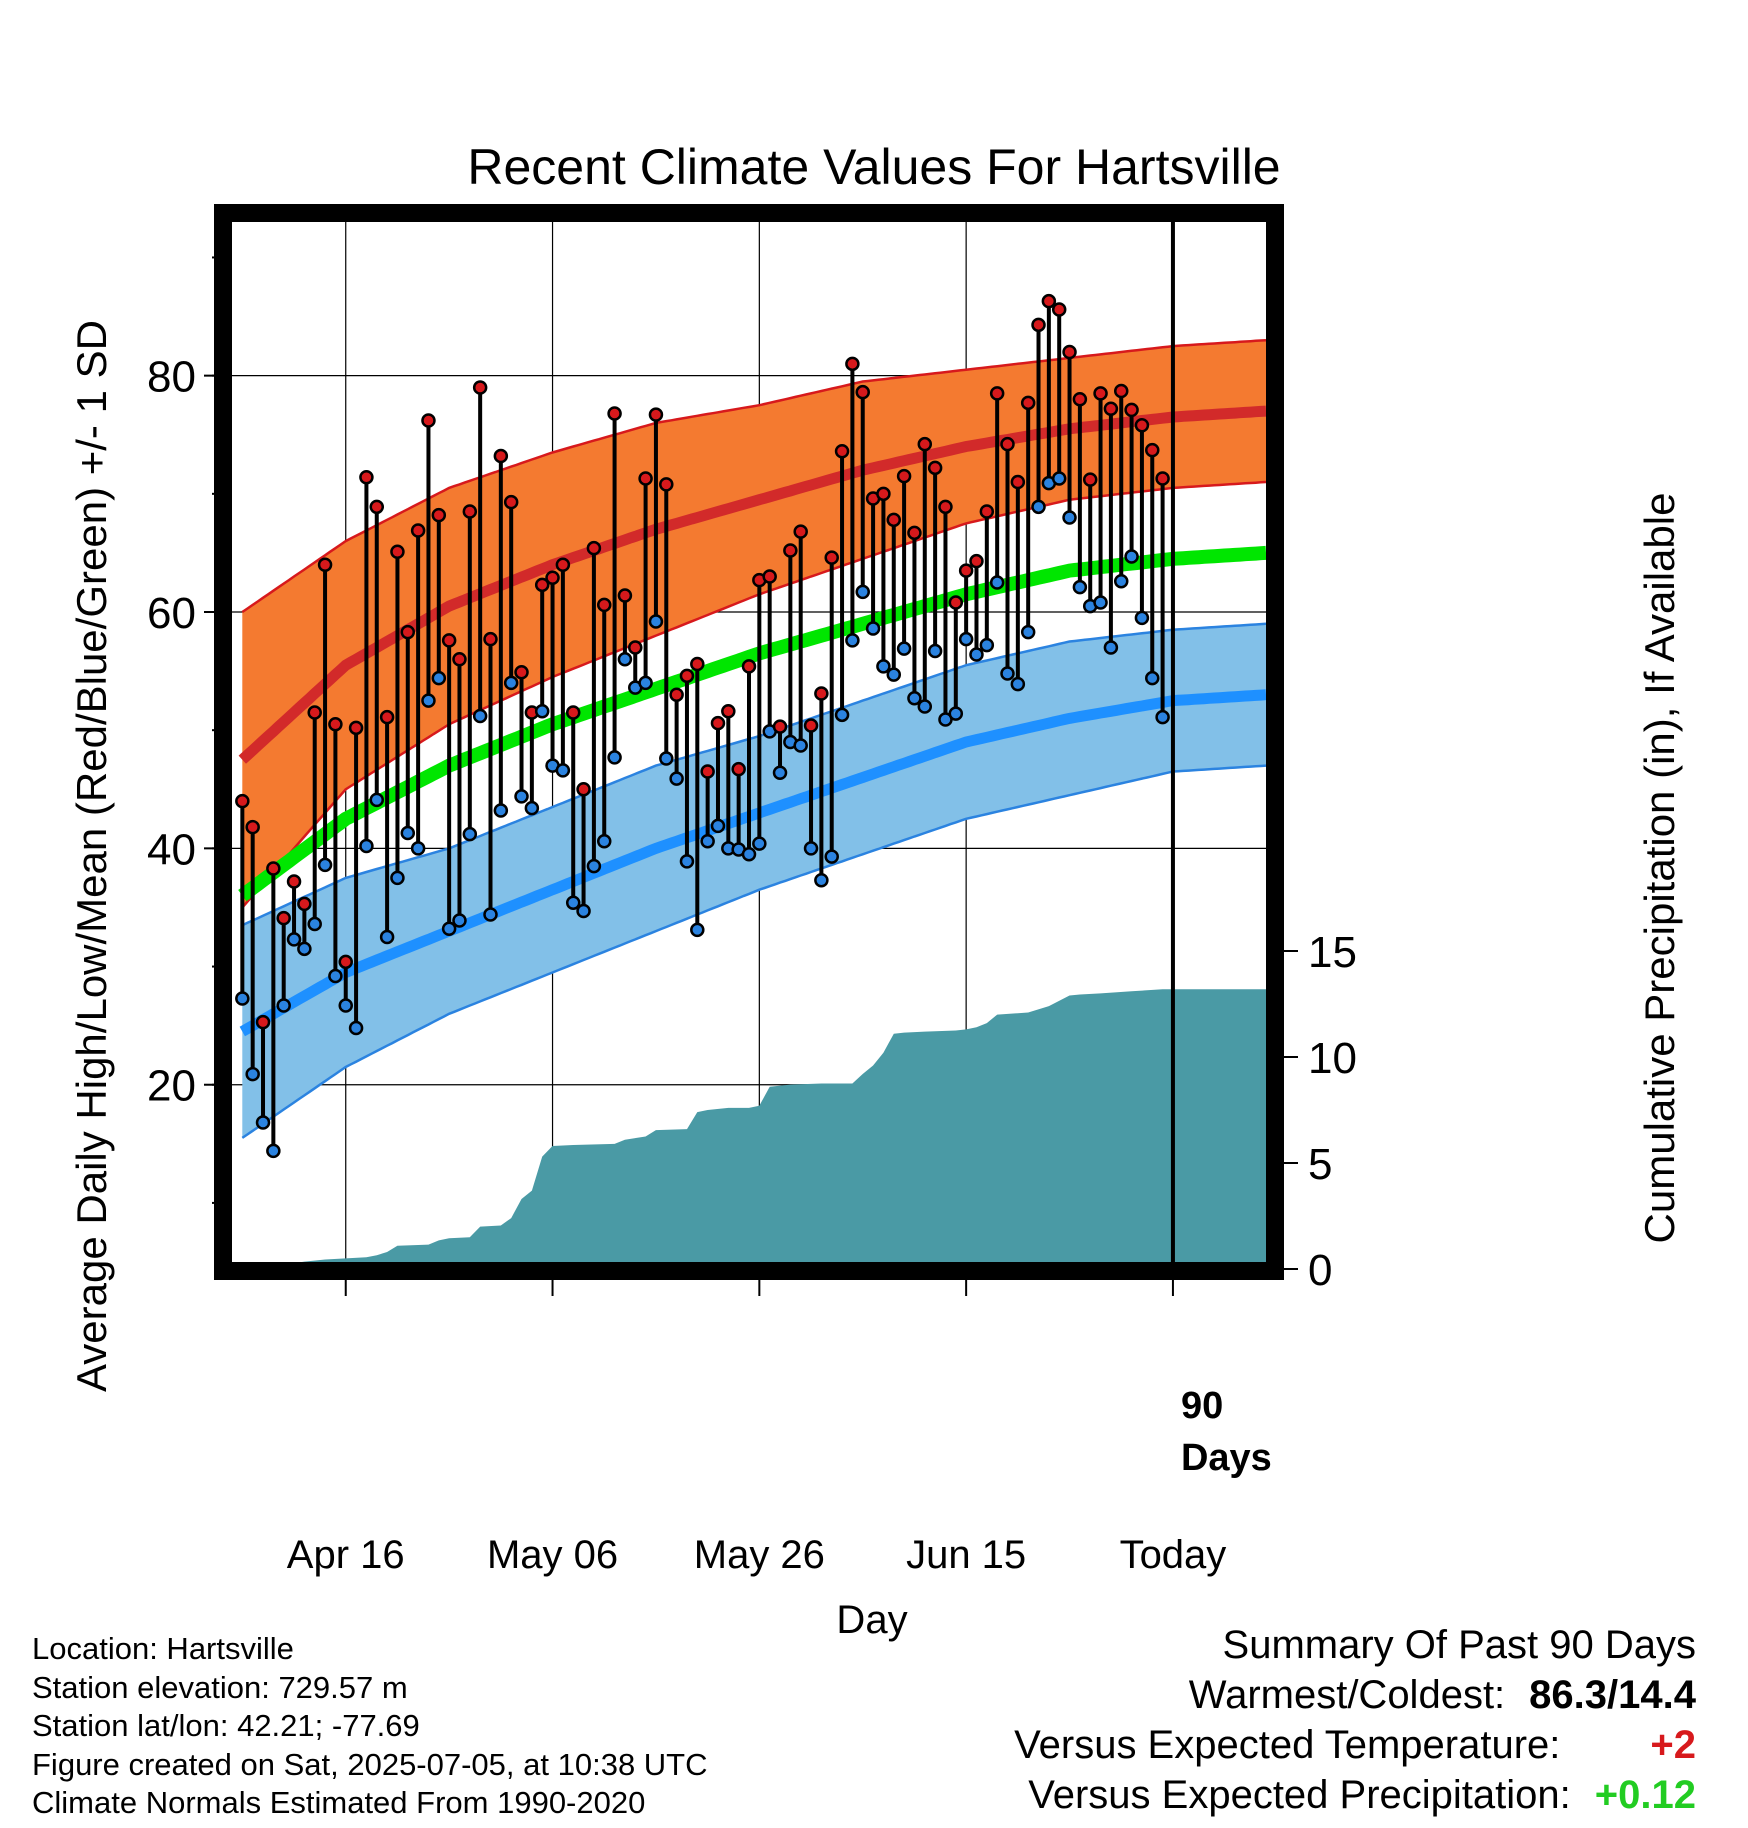 This screenshot has height=1828, width=1748. Describe the element at coordinates (226, 1725) in the screenshot. I see `latlon-text: Station lat/lon: 42.21; -77.69` at that location.